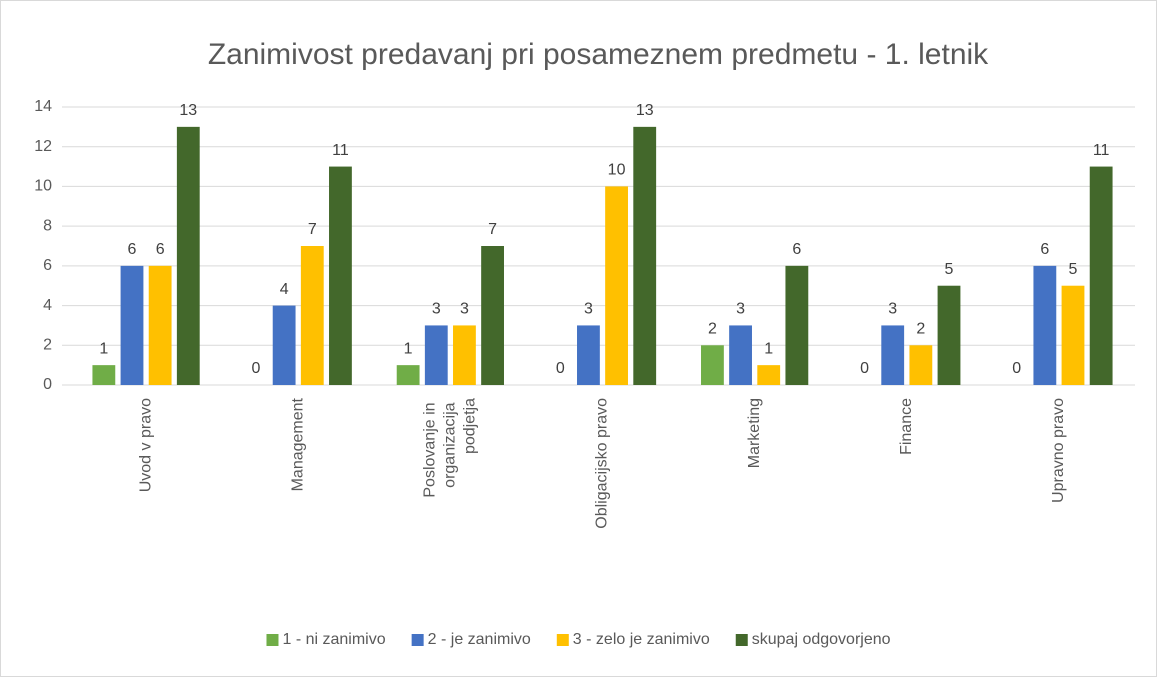 This screenshot has width=1157, height=677. What do you see at coordinates (47, 305) in the screenshot?
I see `y-tick-label: 4` at bounding box center [47, 305].